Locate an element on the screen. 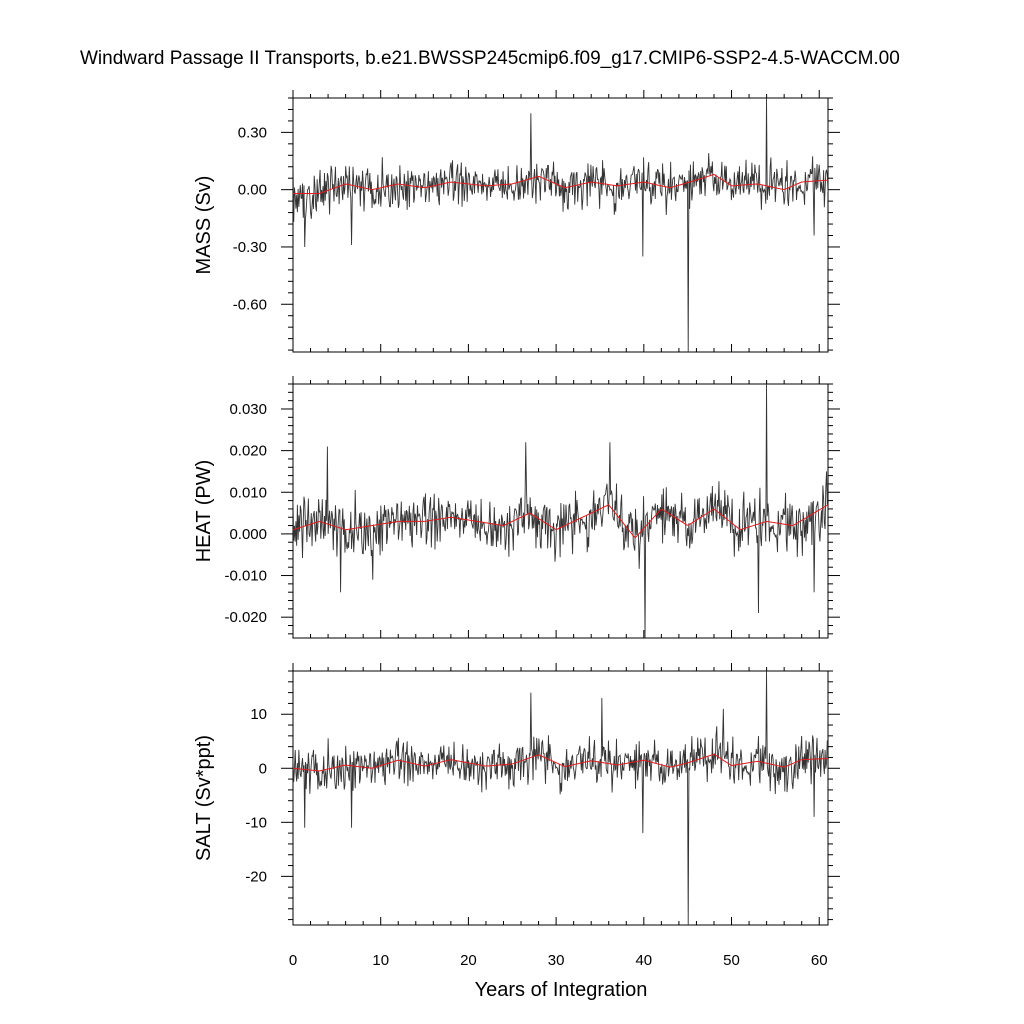  y-axis-title: MASS (Sv) is located at coordinates (204, 225).